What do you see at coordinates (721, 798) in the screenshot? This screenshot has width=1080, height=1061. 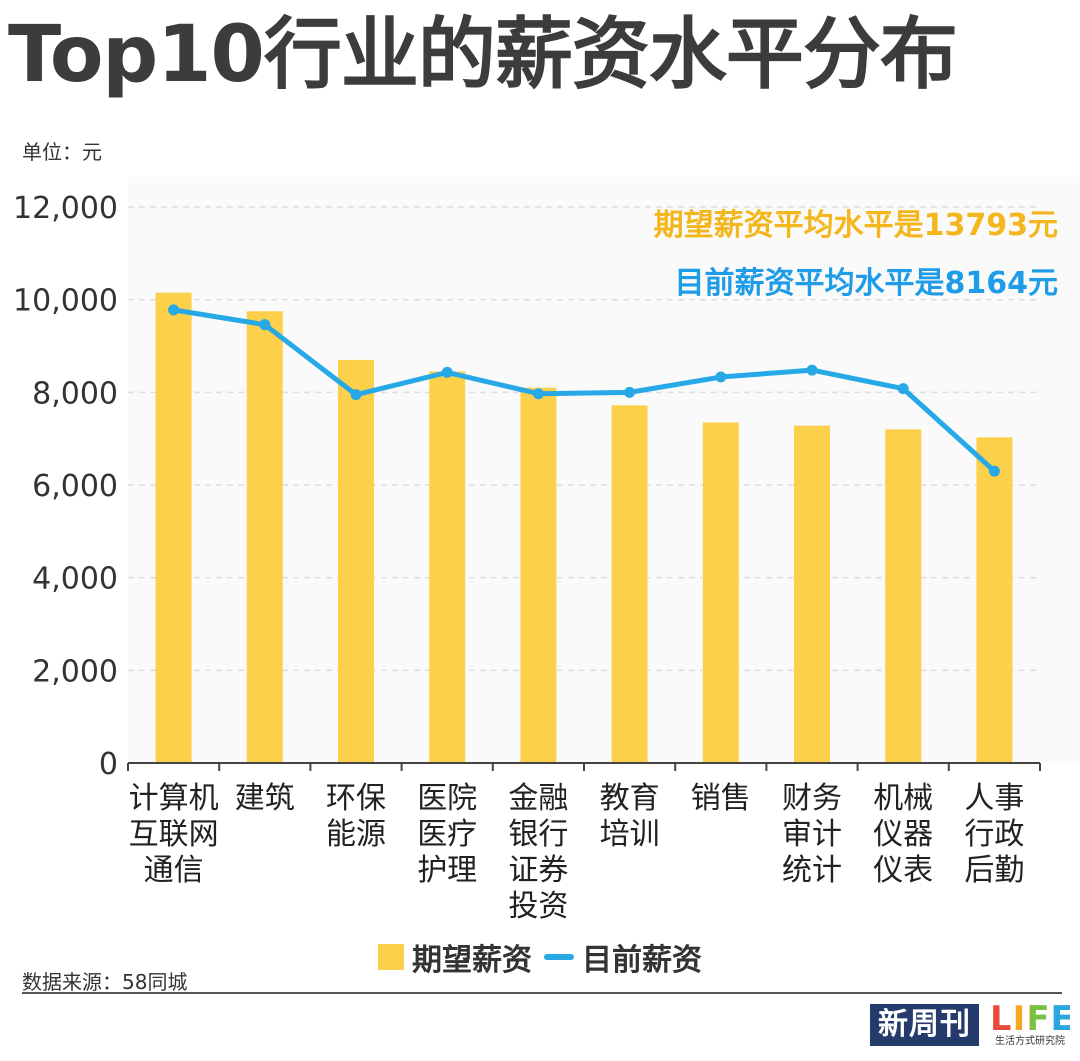 I see `x-category-label: 销售` at bounding box center [721, 798].